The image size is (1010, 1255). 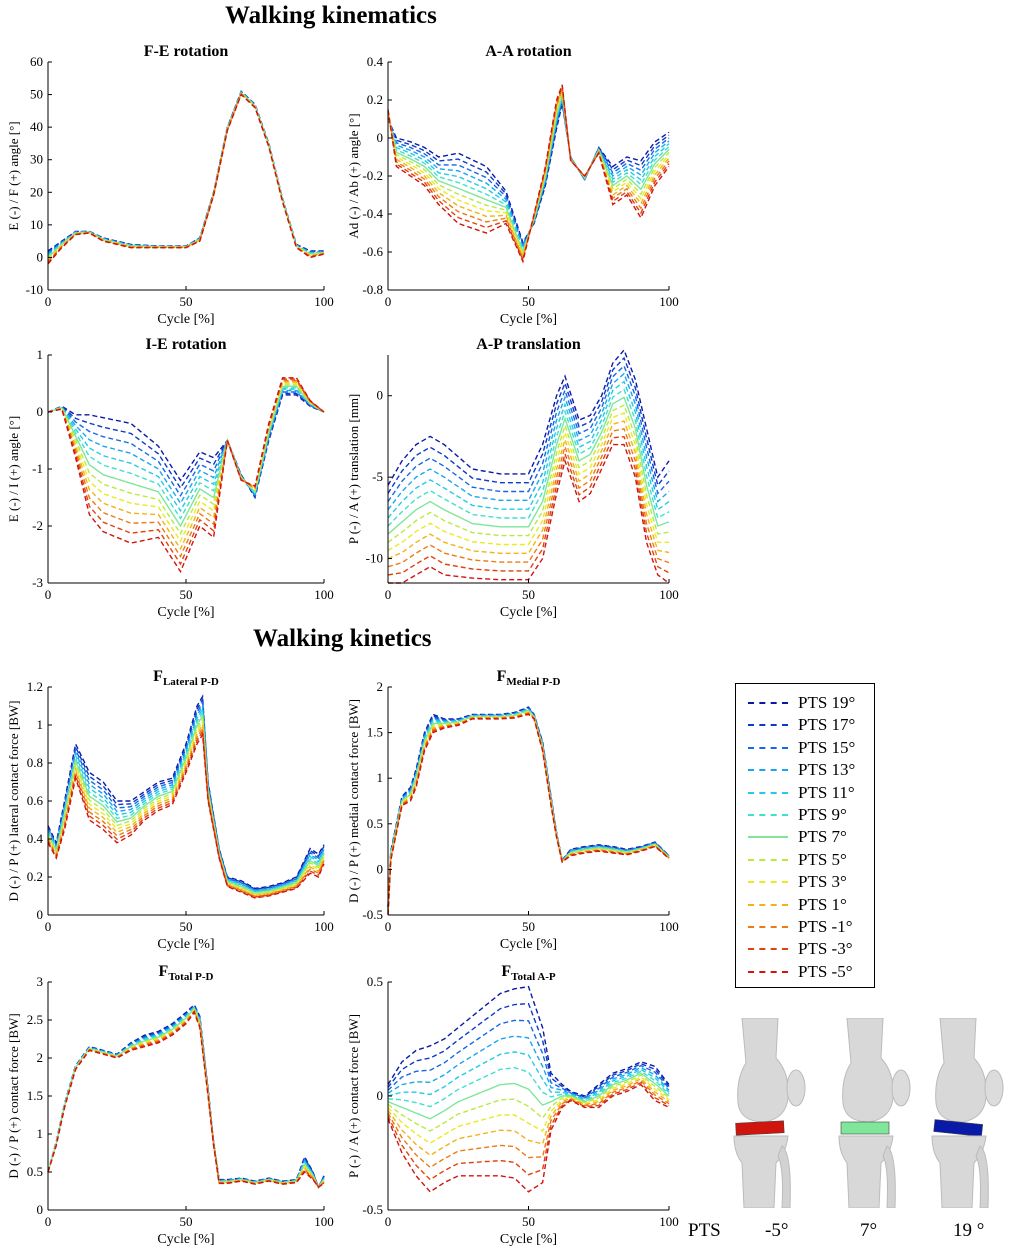 What do you see at coordinates (827, 747) in the screenshot?
I see `legend-label: PTS 15°` at bounding box center [827, 747].